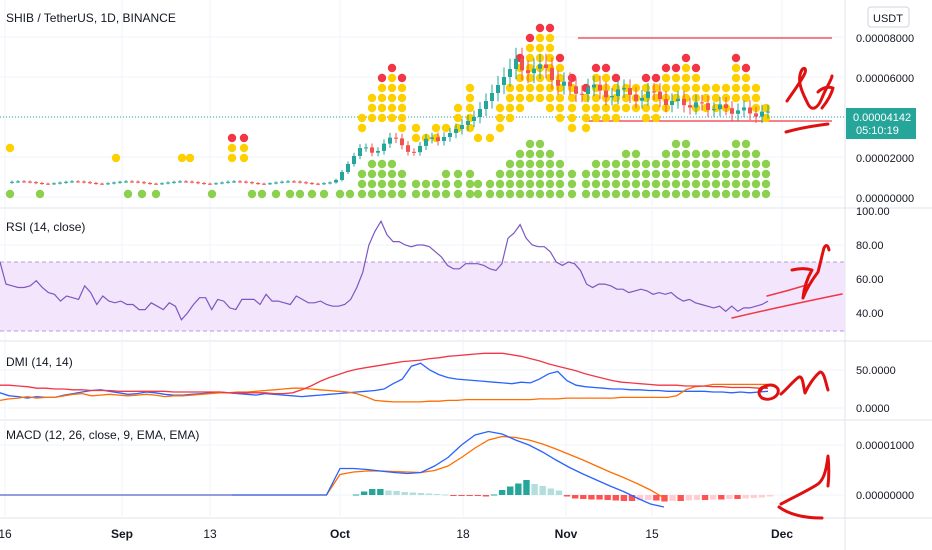 Image resolution: width=932 pixels, height=550 pixels. Describe the element at coordinates (885, 199) in the screenshot. I see `price-tick: 0.00000000` at that location.